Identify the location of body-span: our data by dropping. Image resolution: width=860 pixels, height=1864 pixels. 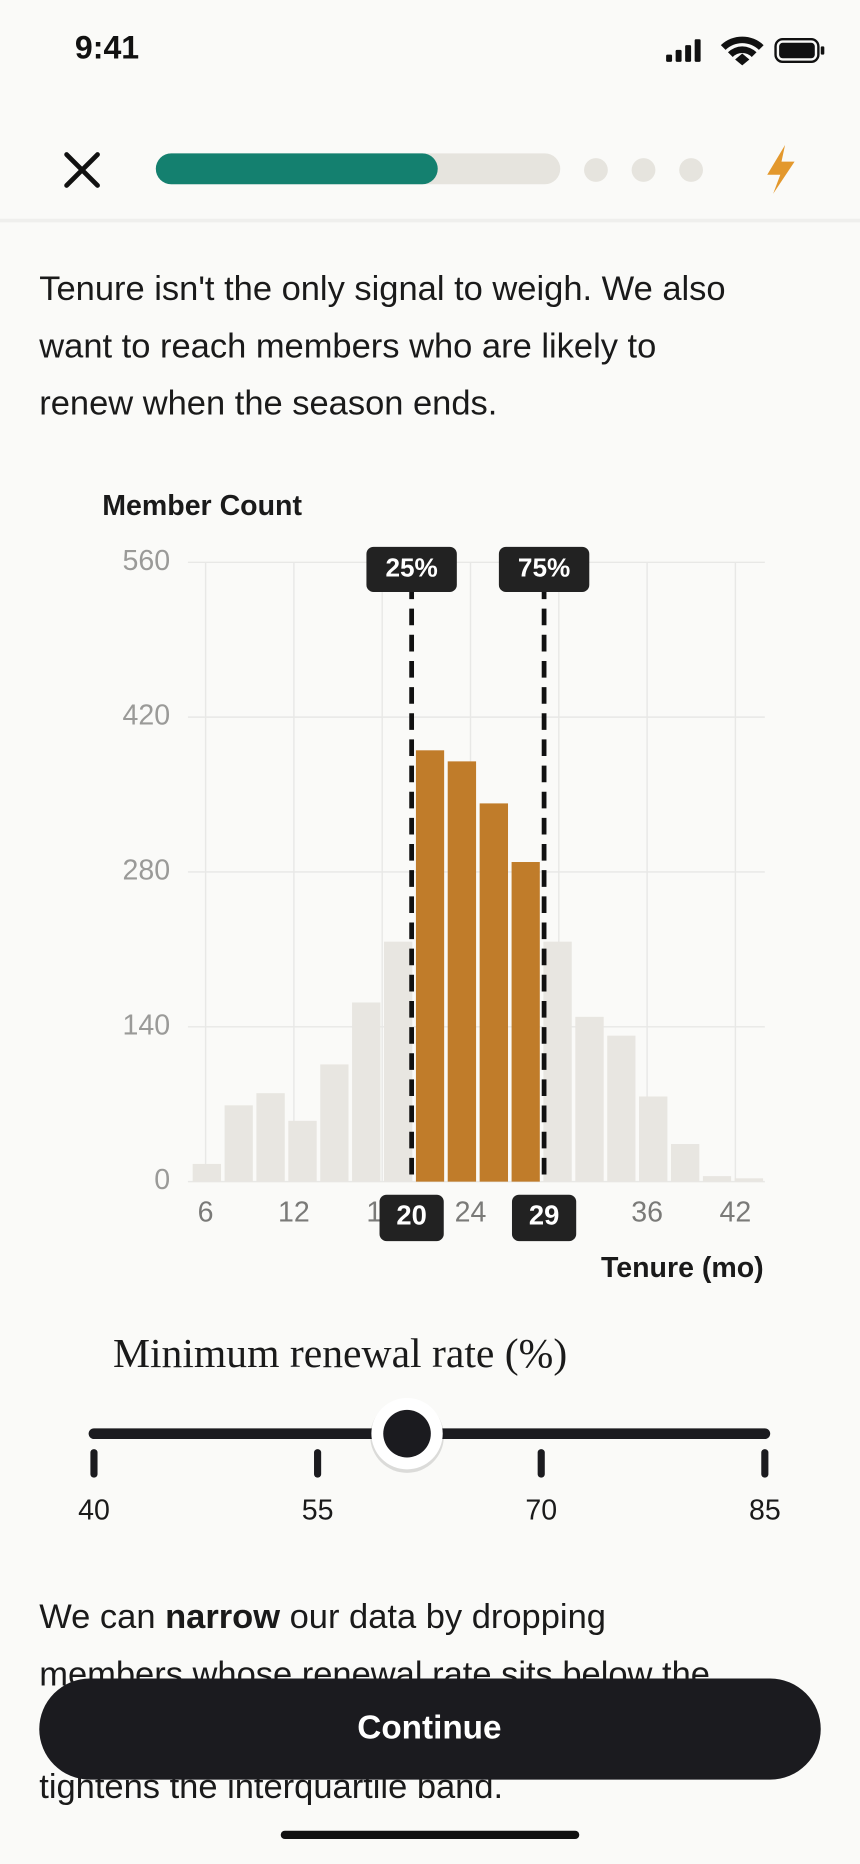
(443, 1617).